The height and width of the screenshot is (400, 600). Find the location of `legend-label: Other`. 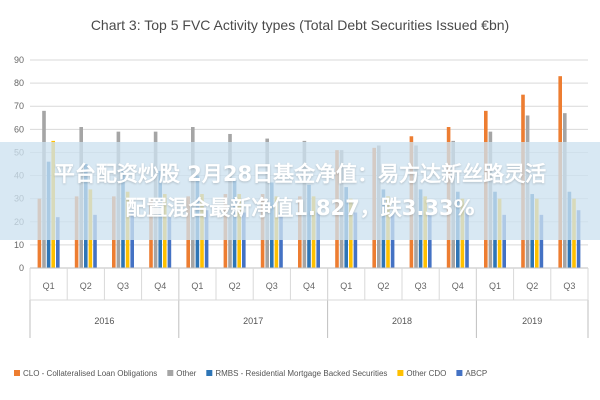

legend-label: Other is located at coordinates (186, 373).